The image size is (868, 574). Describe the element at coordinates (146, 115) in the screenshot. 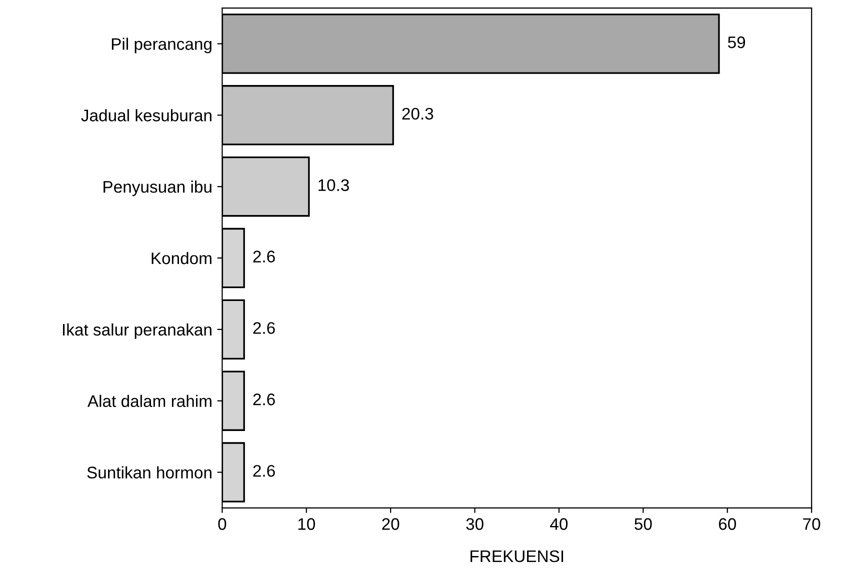

I see `y-tick-label: Jadual kesuburan` at that location.